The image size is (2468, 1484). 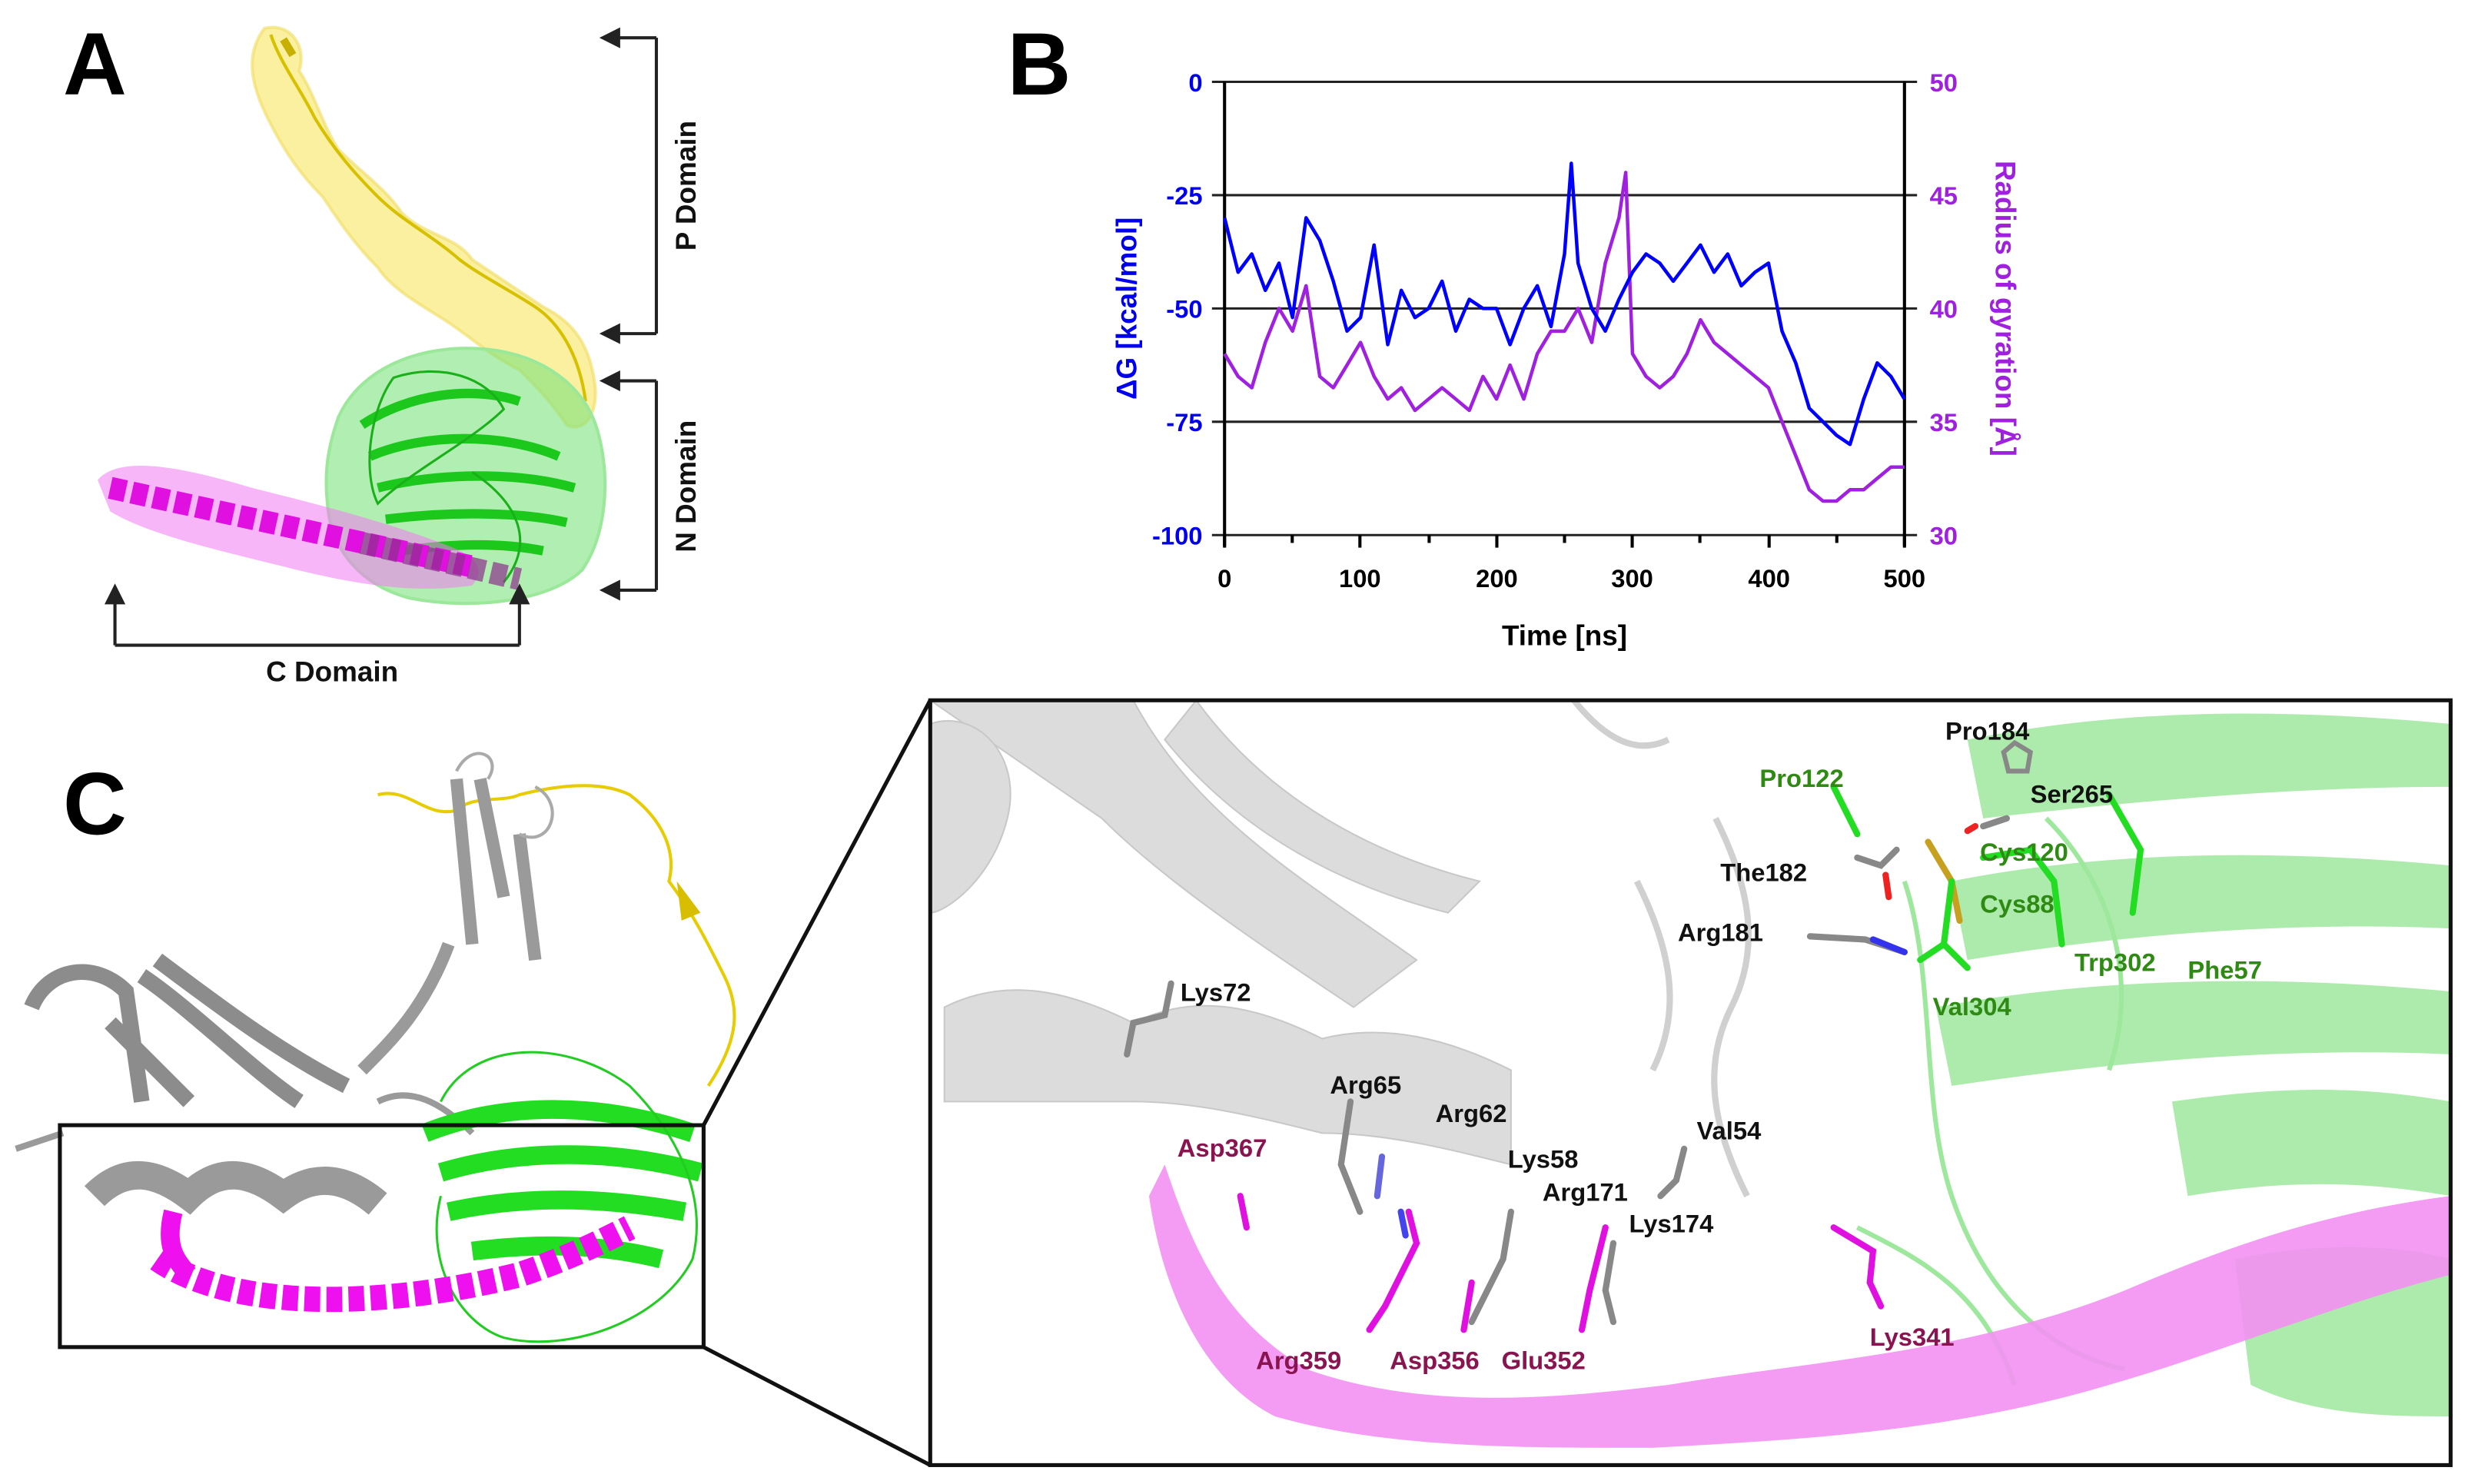 What do you see at coordinates (1801, 778) in the screenshot?
I see `residue-label: Pro122` at bounding box center [1801, 778].